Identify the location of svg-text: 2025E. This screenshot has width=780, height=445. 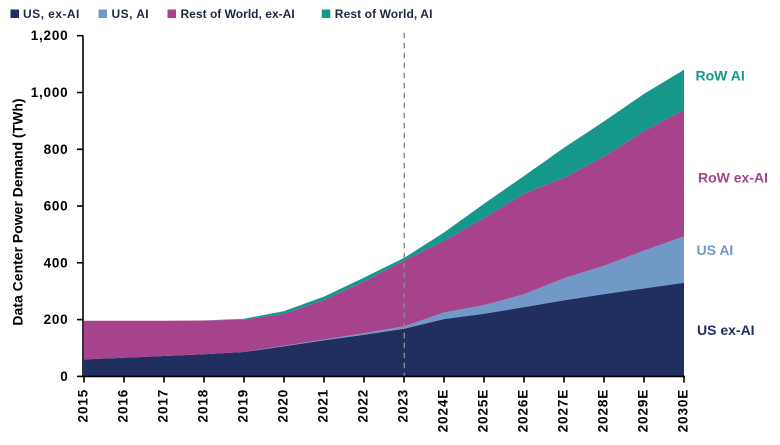
(483, 411).